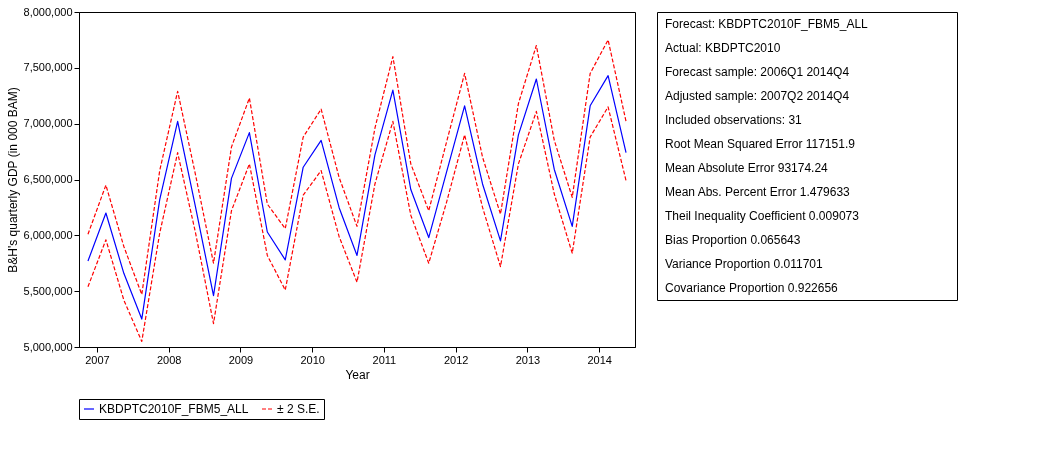 This screenshot has height=469, width=1037. Describe the element at coordinates (599, 359) in the screenshot. I see `x-tick-label: 2014` at that location.